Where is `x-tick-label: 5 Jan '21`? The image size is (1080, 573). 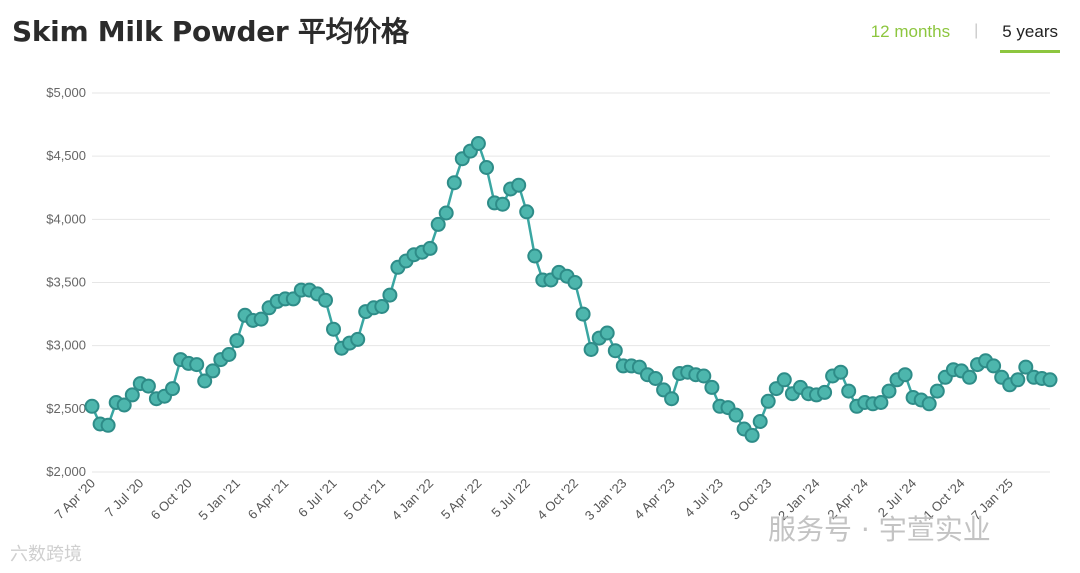
x-tick-label: 5 Jan '21 is located at coordinates (219, 500).